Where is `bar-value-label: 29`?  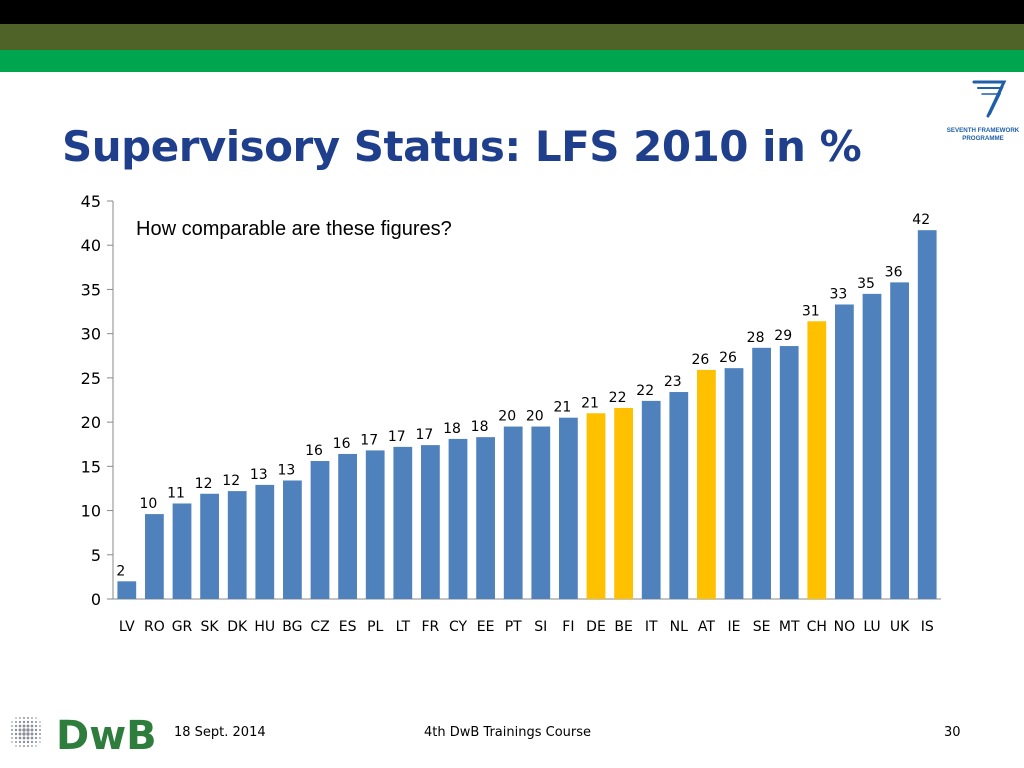
bar-value-label: 29 is located at coordinates (783, 336).